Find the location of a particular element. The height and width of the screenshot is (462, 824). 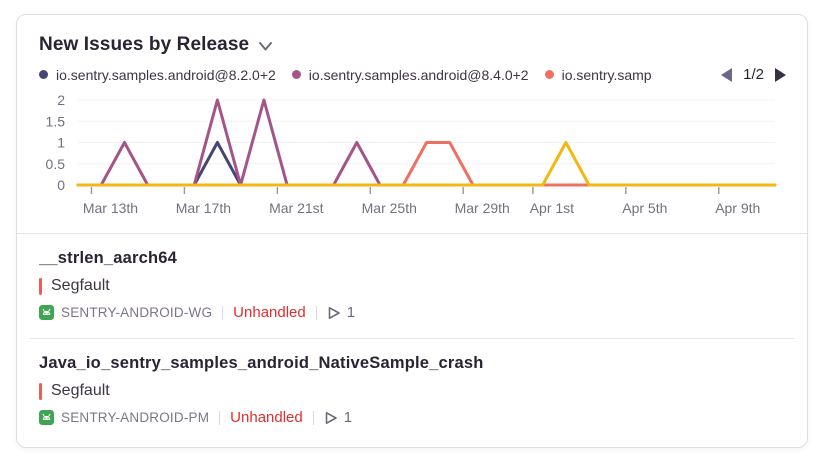

y-axis-tick-label: 2 is located at coordinates (61, 100).